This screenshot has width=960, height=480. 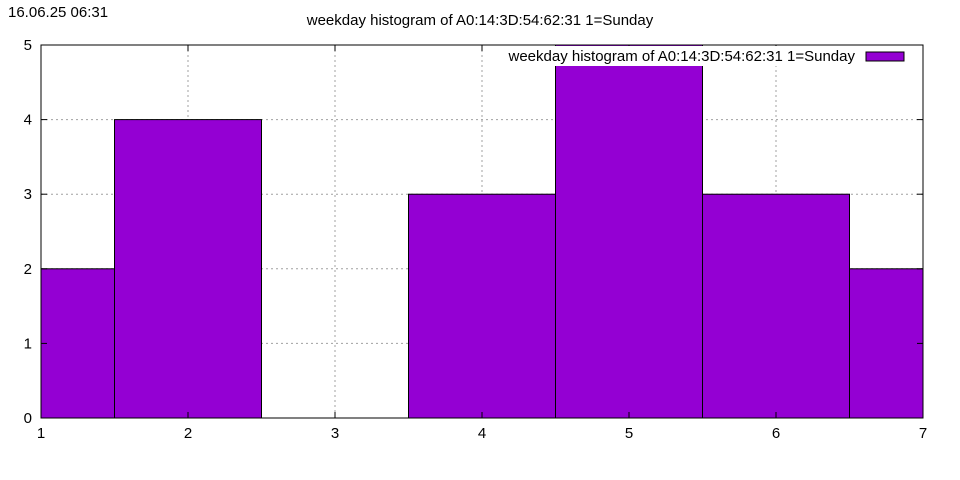 I want to click on y-tick-label: 1, so click(x=28, y=343).